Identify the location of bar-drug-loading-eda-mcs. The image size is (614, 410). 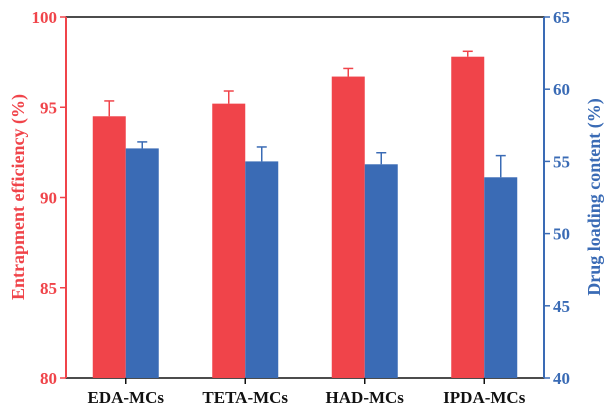
(142, 263).